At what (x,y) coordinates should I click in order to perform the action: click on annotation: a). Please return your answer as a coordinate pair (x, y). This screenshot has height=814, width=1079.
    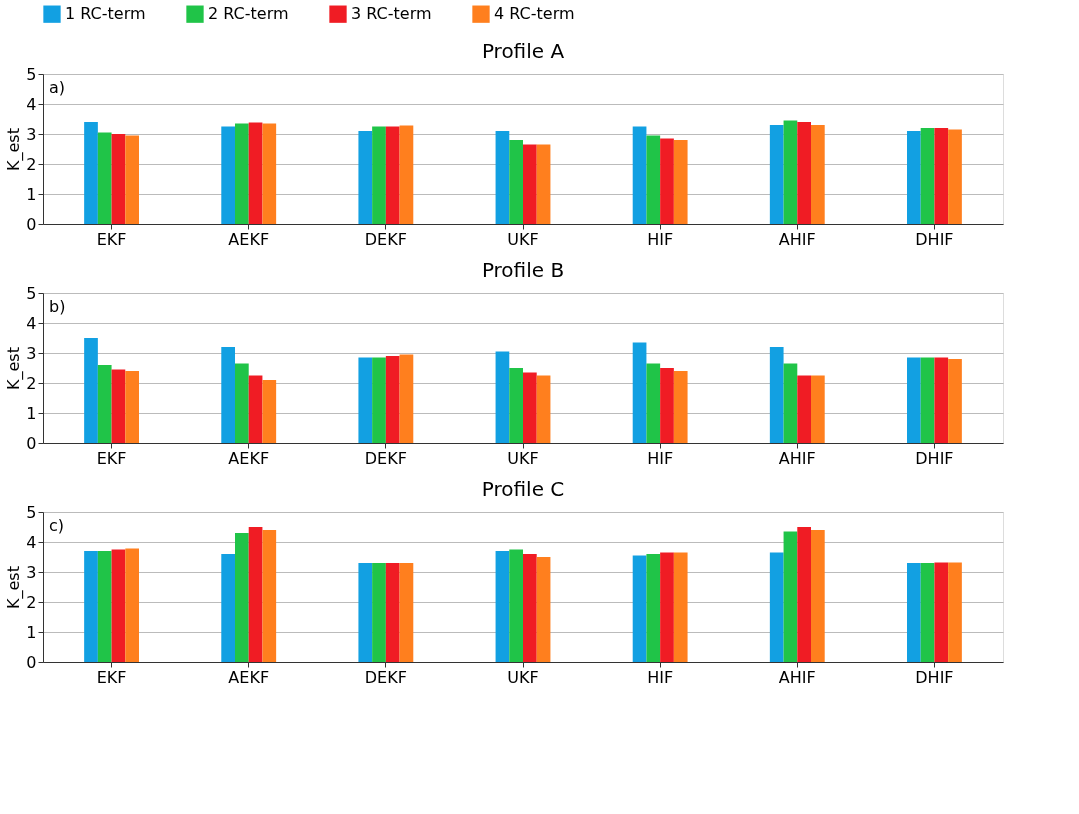
    Looking at the image, I should click on (57, 87).